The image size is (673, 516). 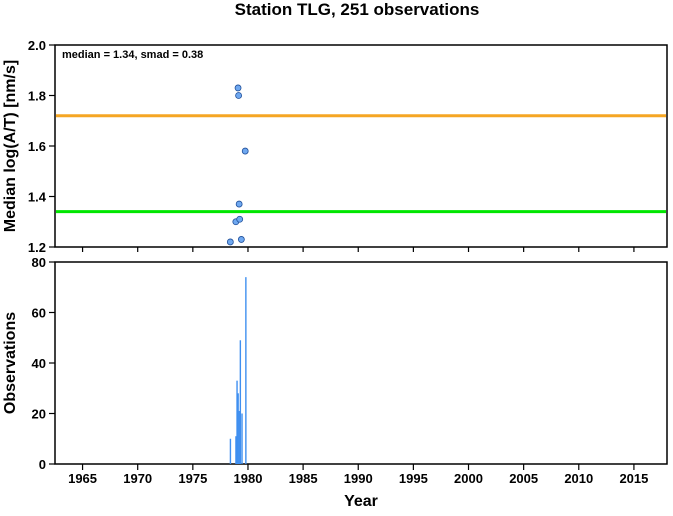 I want to click on chart-title: Station TLG, 251 observations, so click(x=357, y=9).